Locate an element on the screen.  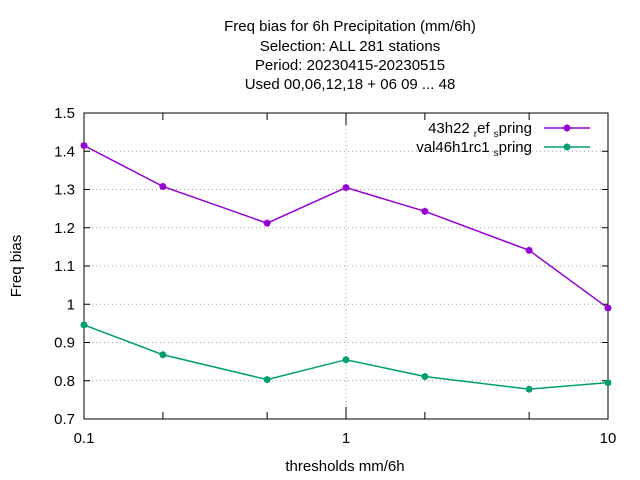
y-tick-label: 1.3 is located at coordinates (64, 190).